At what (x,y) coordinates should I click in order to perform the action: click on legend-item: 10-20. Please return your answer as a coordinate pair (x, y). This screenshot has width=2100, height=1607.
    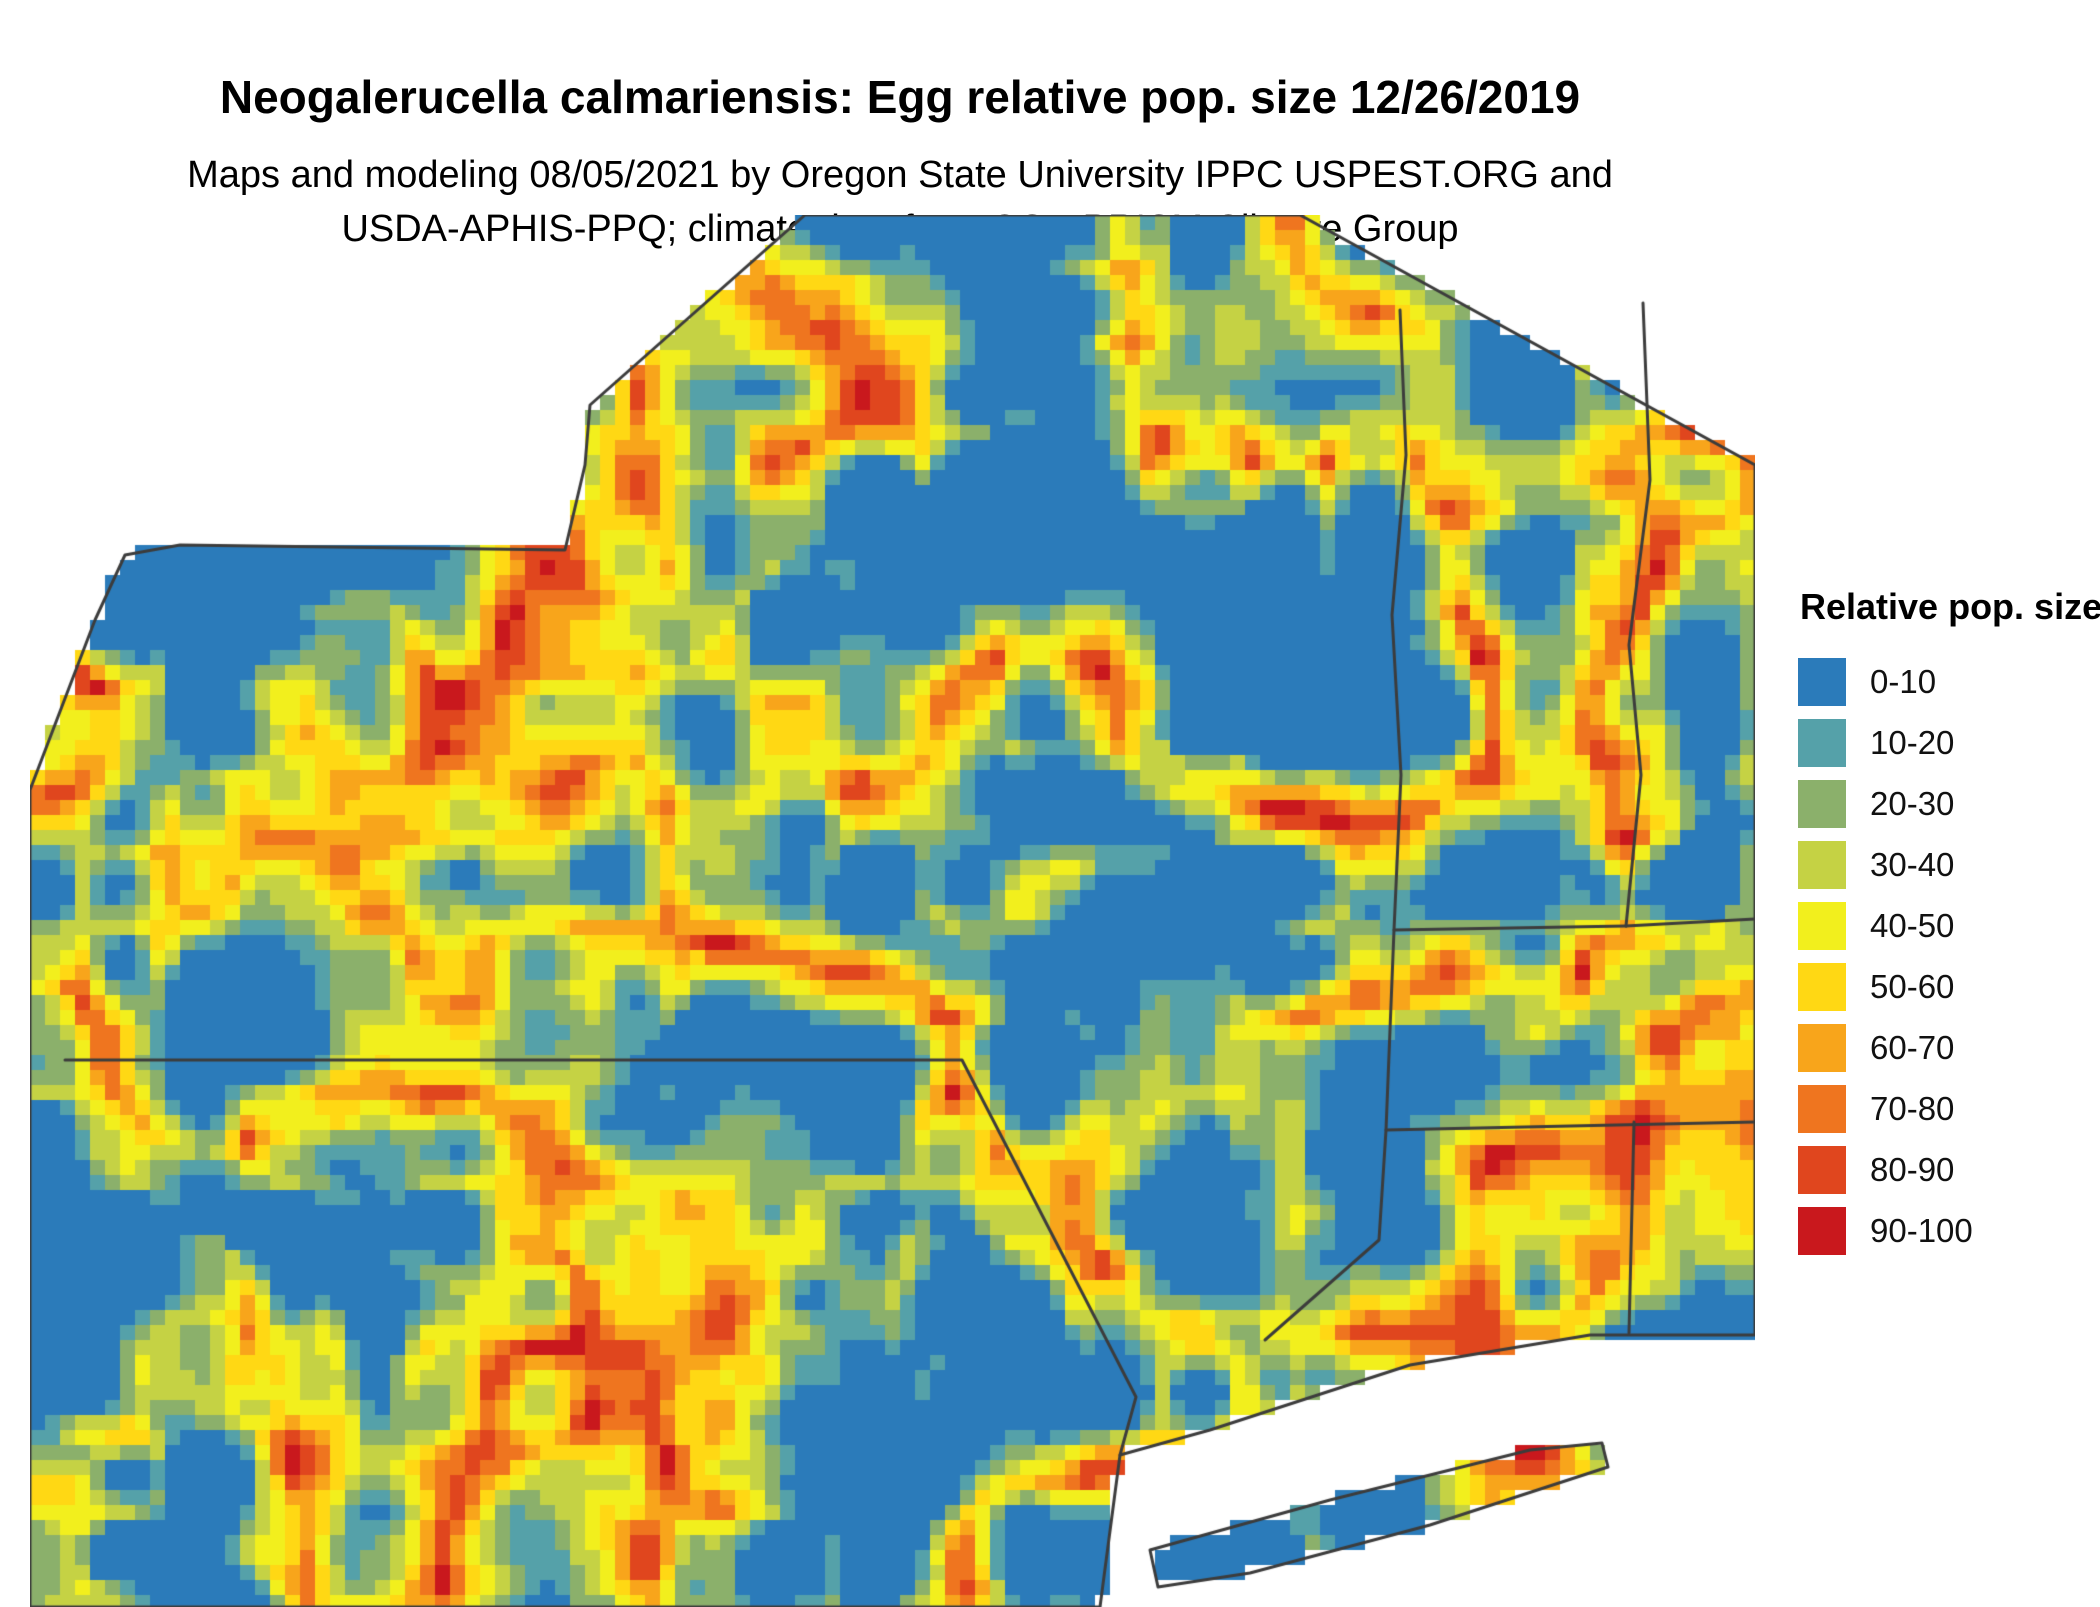
    Looking at the image, I should click on (1948, 743).